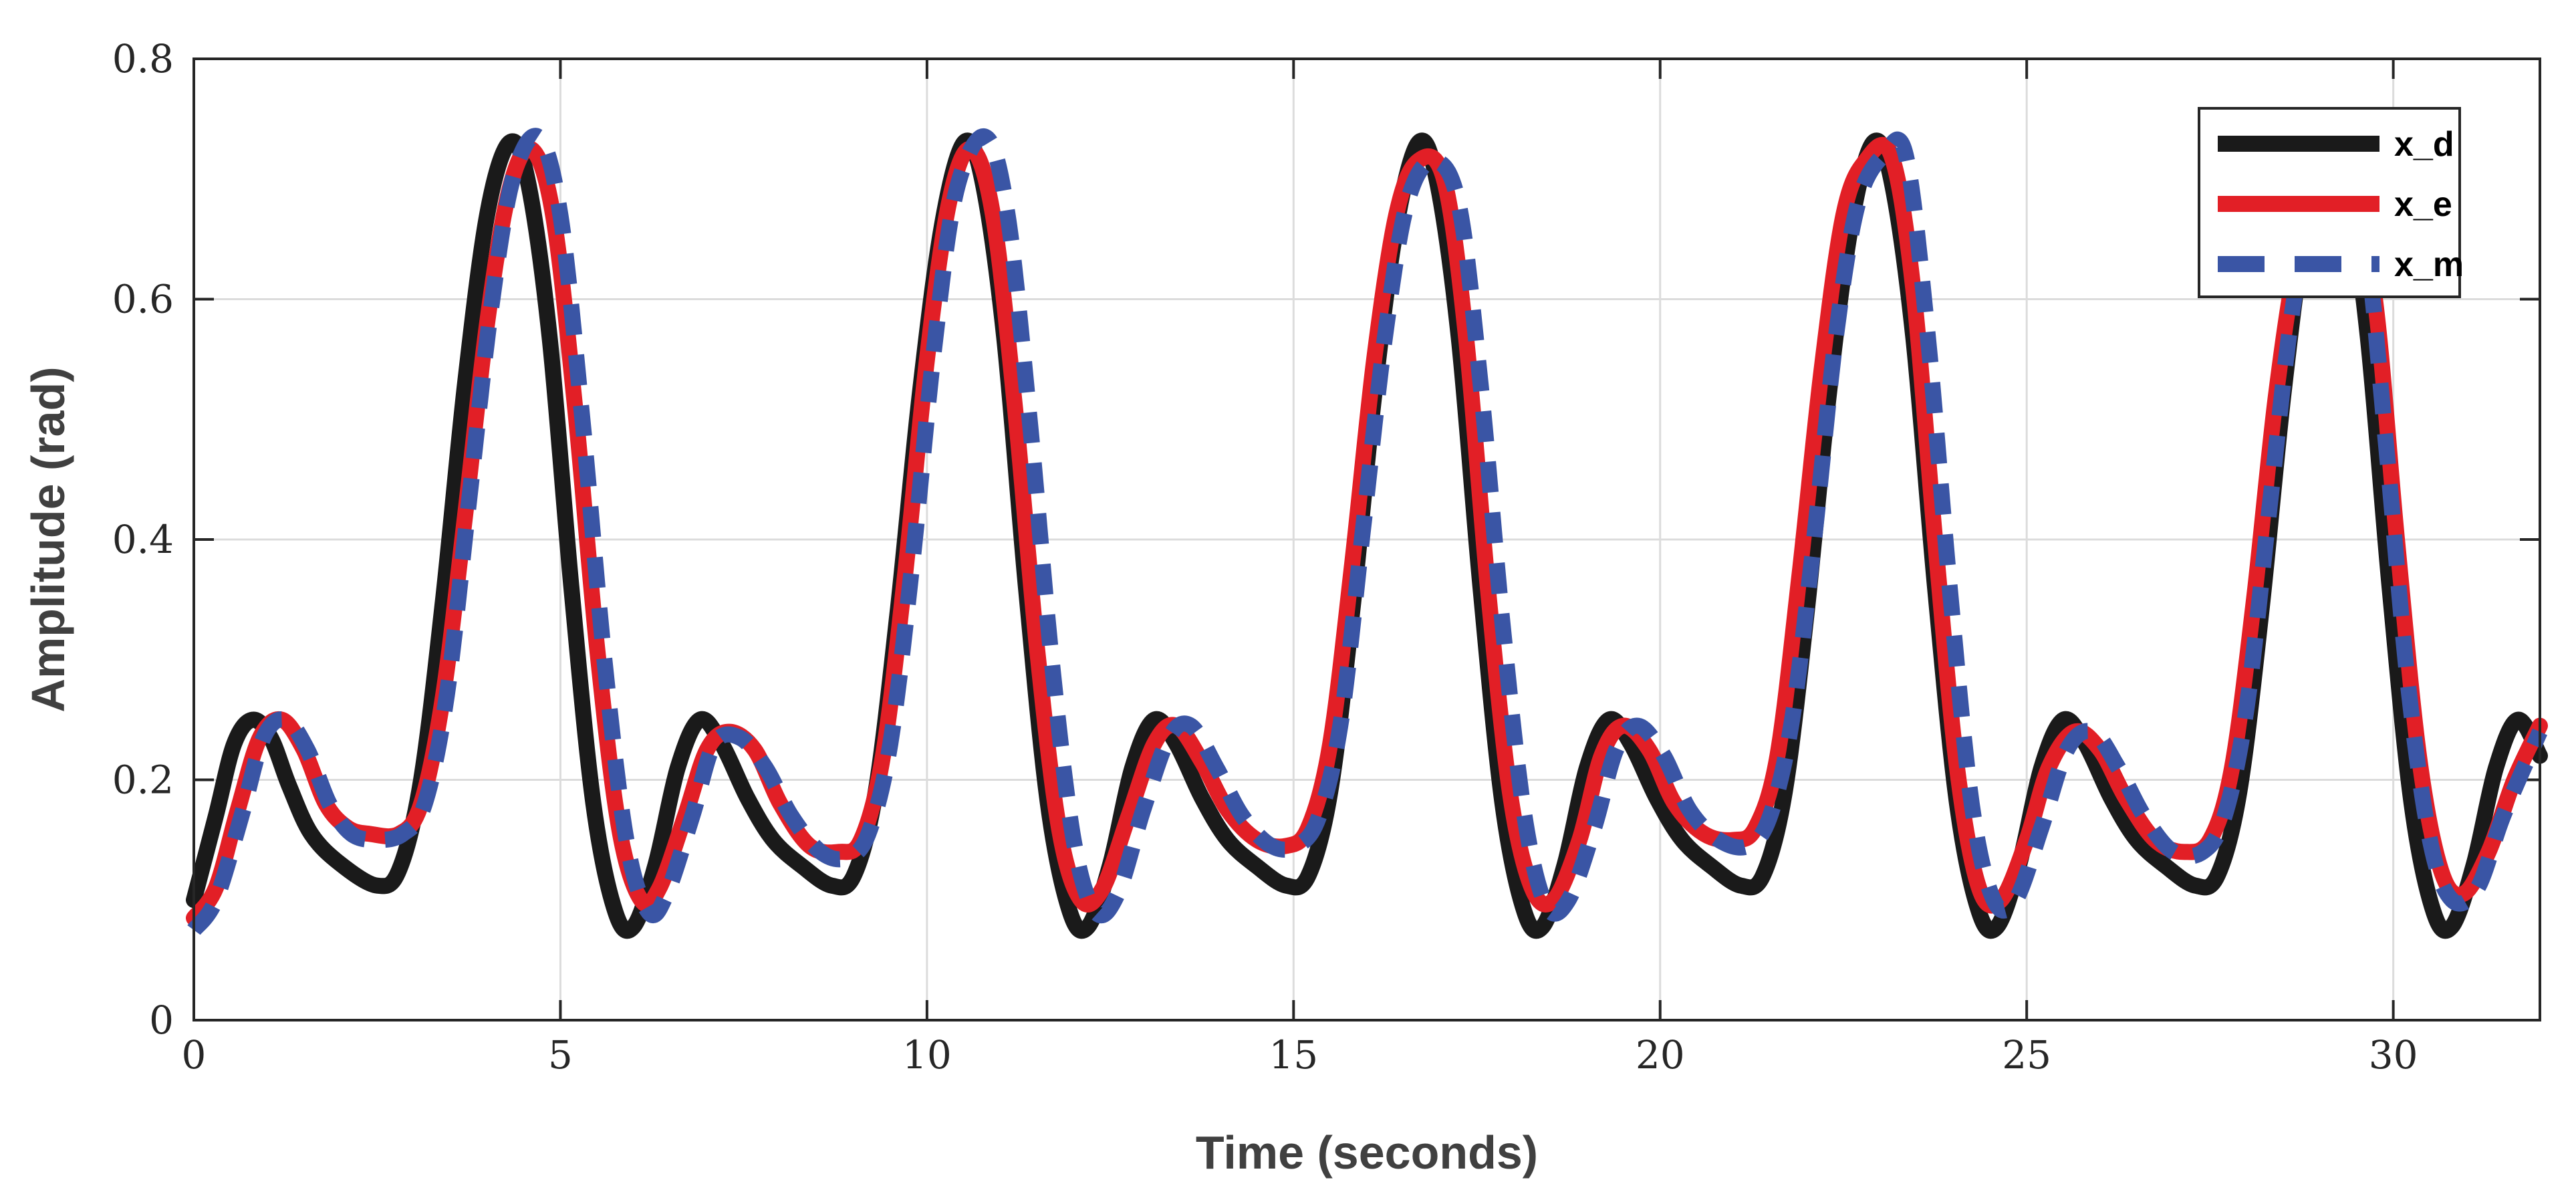 This screenshot has width=2576, height=1202. What do you see at coordinates (2331, 202) in the screenshot?
I see `legend: x_d x_e x_m` at bounding box center [2331, 202].